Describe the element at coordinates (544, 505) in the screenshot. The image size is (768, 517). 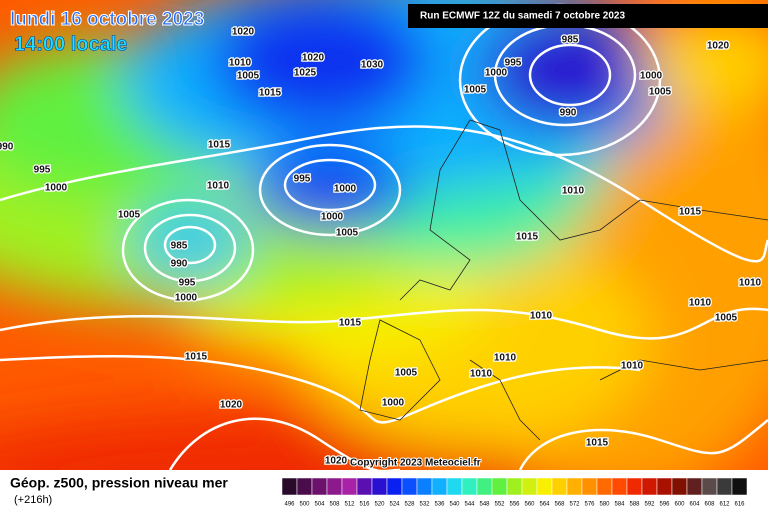
I see `scale-label: 564` at that location.